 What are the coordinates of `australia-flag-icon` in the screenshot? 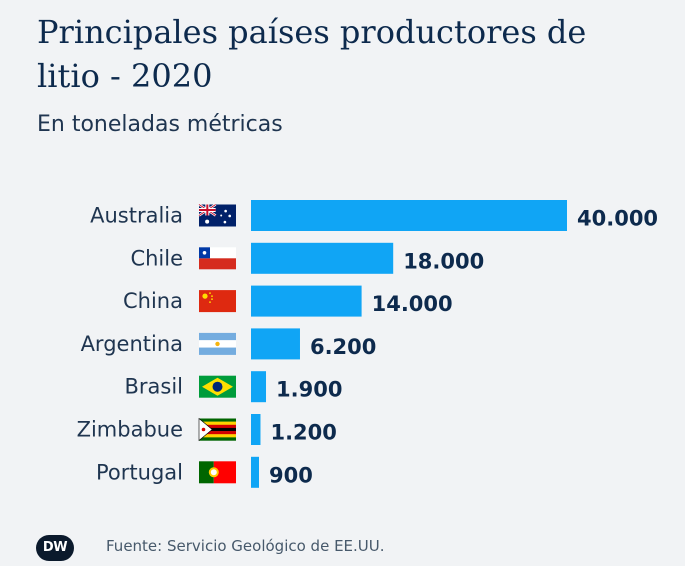 It's located at (217, 215).